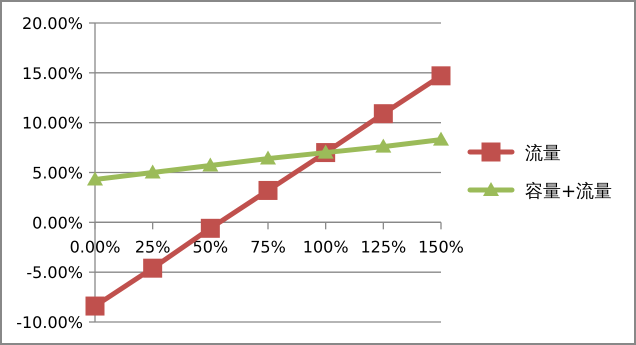 The width and height of the screenshot is (636, 345). What do you see at coordinates (57, 222) in the screenshot?
I see `y-tick-label: 0.00%` at bounding box center [57, 222].